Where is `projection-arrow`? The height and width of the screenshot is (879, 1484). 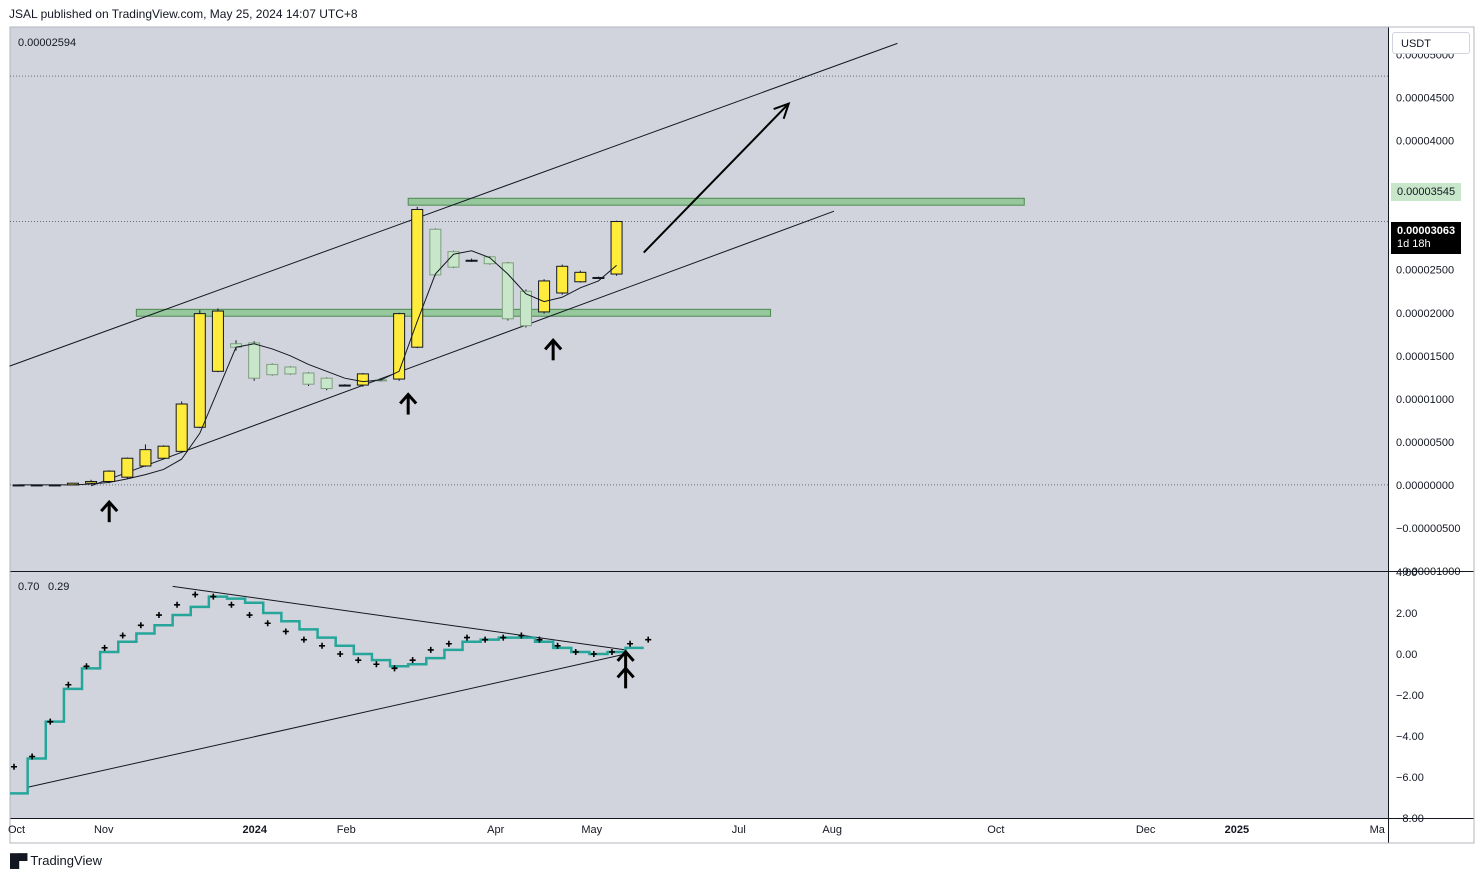 projection-arrow is located at coordinates (716, 178).